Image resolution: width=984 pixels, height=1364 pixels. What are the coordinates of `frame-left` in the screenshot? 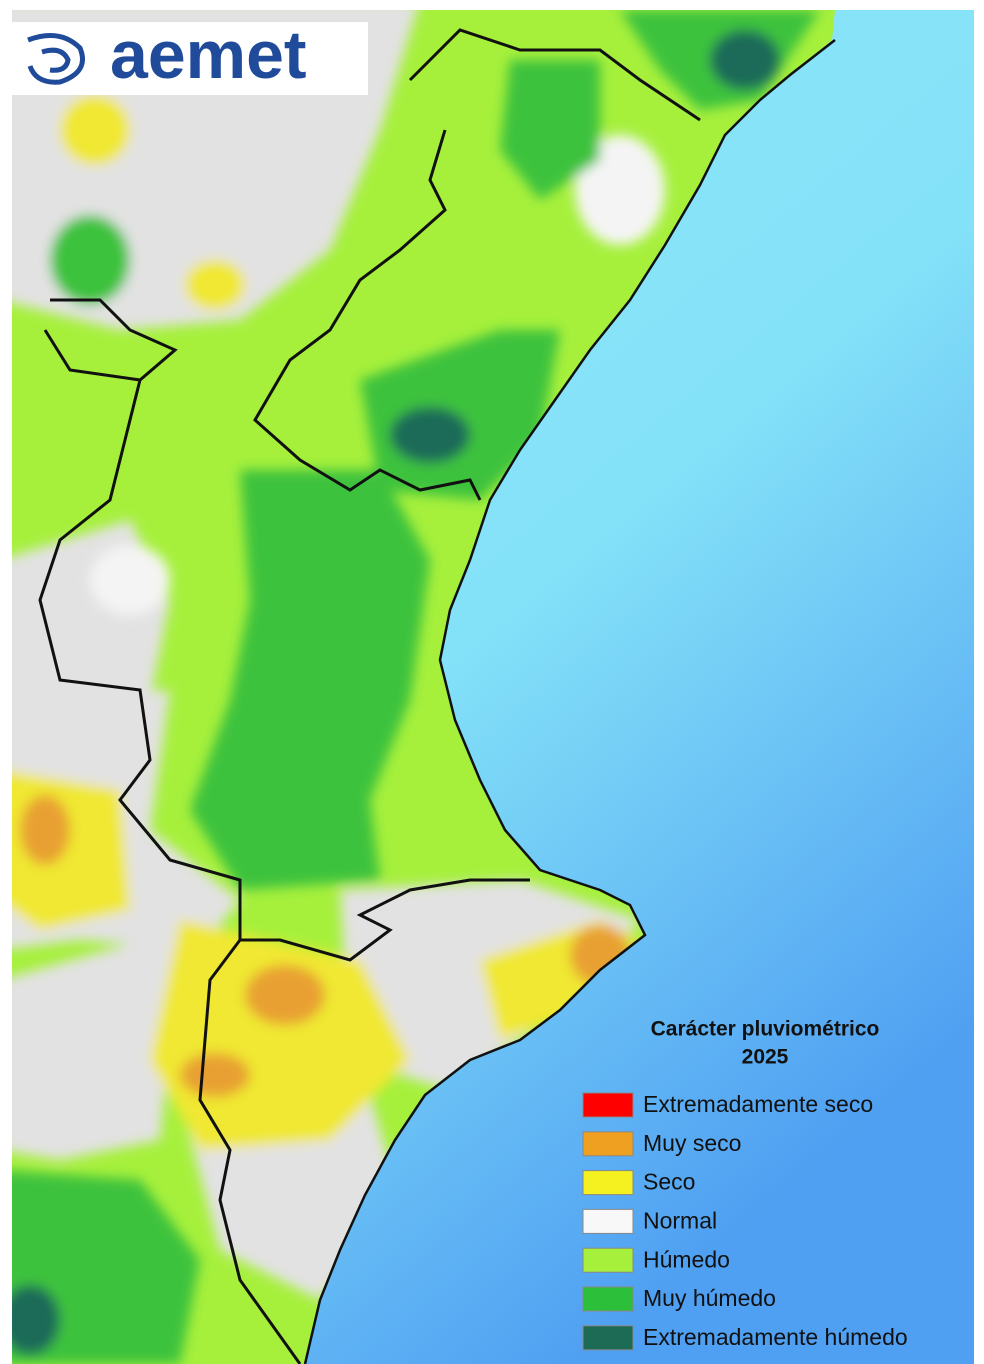 It's located at (6, 682).